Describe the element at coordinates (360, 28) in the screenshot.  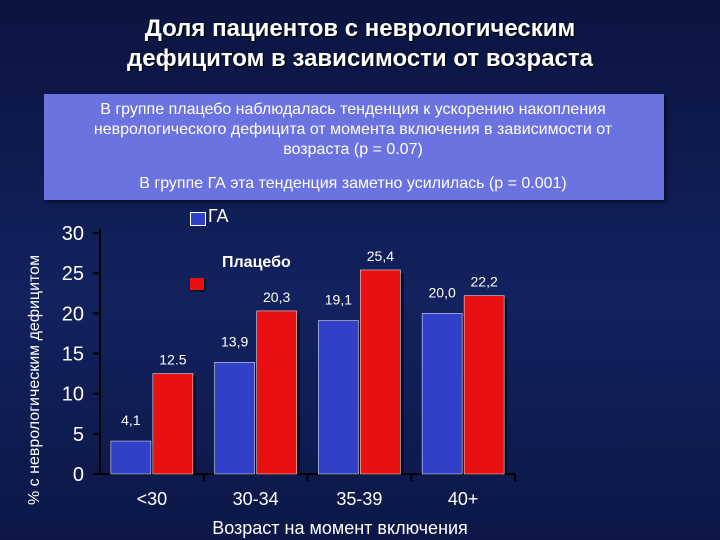
I see `title-line-1: Доля пациентов с неврологическим` at that location.